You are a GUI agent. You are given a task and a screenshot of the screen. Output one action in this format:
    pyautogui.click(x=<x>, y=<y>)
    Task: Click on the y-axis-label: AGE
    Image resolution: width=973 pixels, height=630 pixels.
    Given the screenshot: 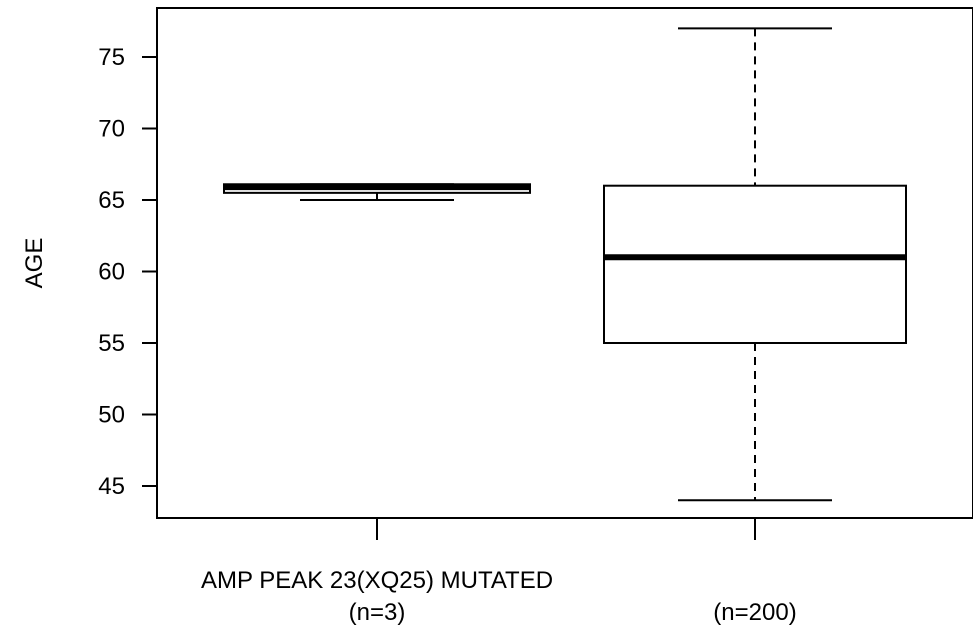 What is the action you would take?
    pyautogui.click(x=34, y=263)
    